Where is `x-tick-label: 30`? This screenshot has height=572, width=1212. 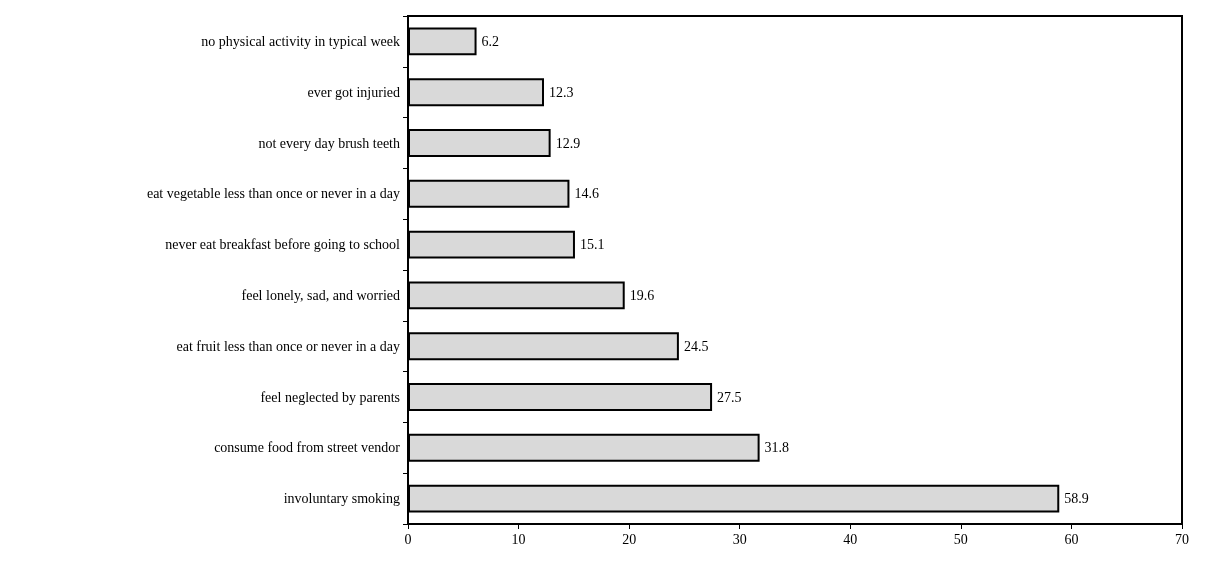
x-tick-label: 30 is located at coordinates (739, 539).